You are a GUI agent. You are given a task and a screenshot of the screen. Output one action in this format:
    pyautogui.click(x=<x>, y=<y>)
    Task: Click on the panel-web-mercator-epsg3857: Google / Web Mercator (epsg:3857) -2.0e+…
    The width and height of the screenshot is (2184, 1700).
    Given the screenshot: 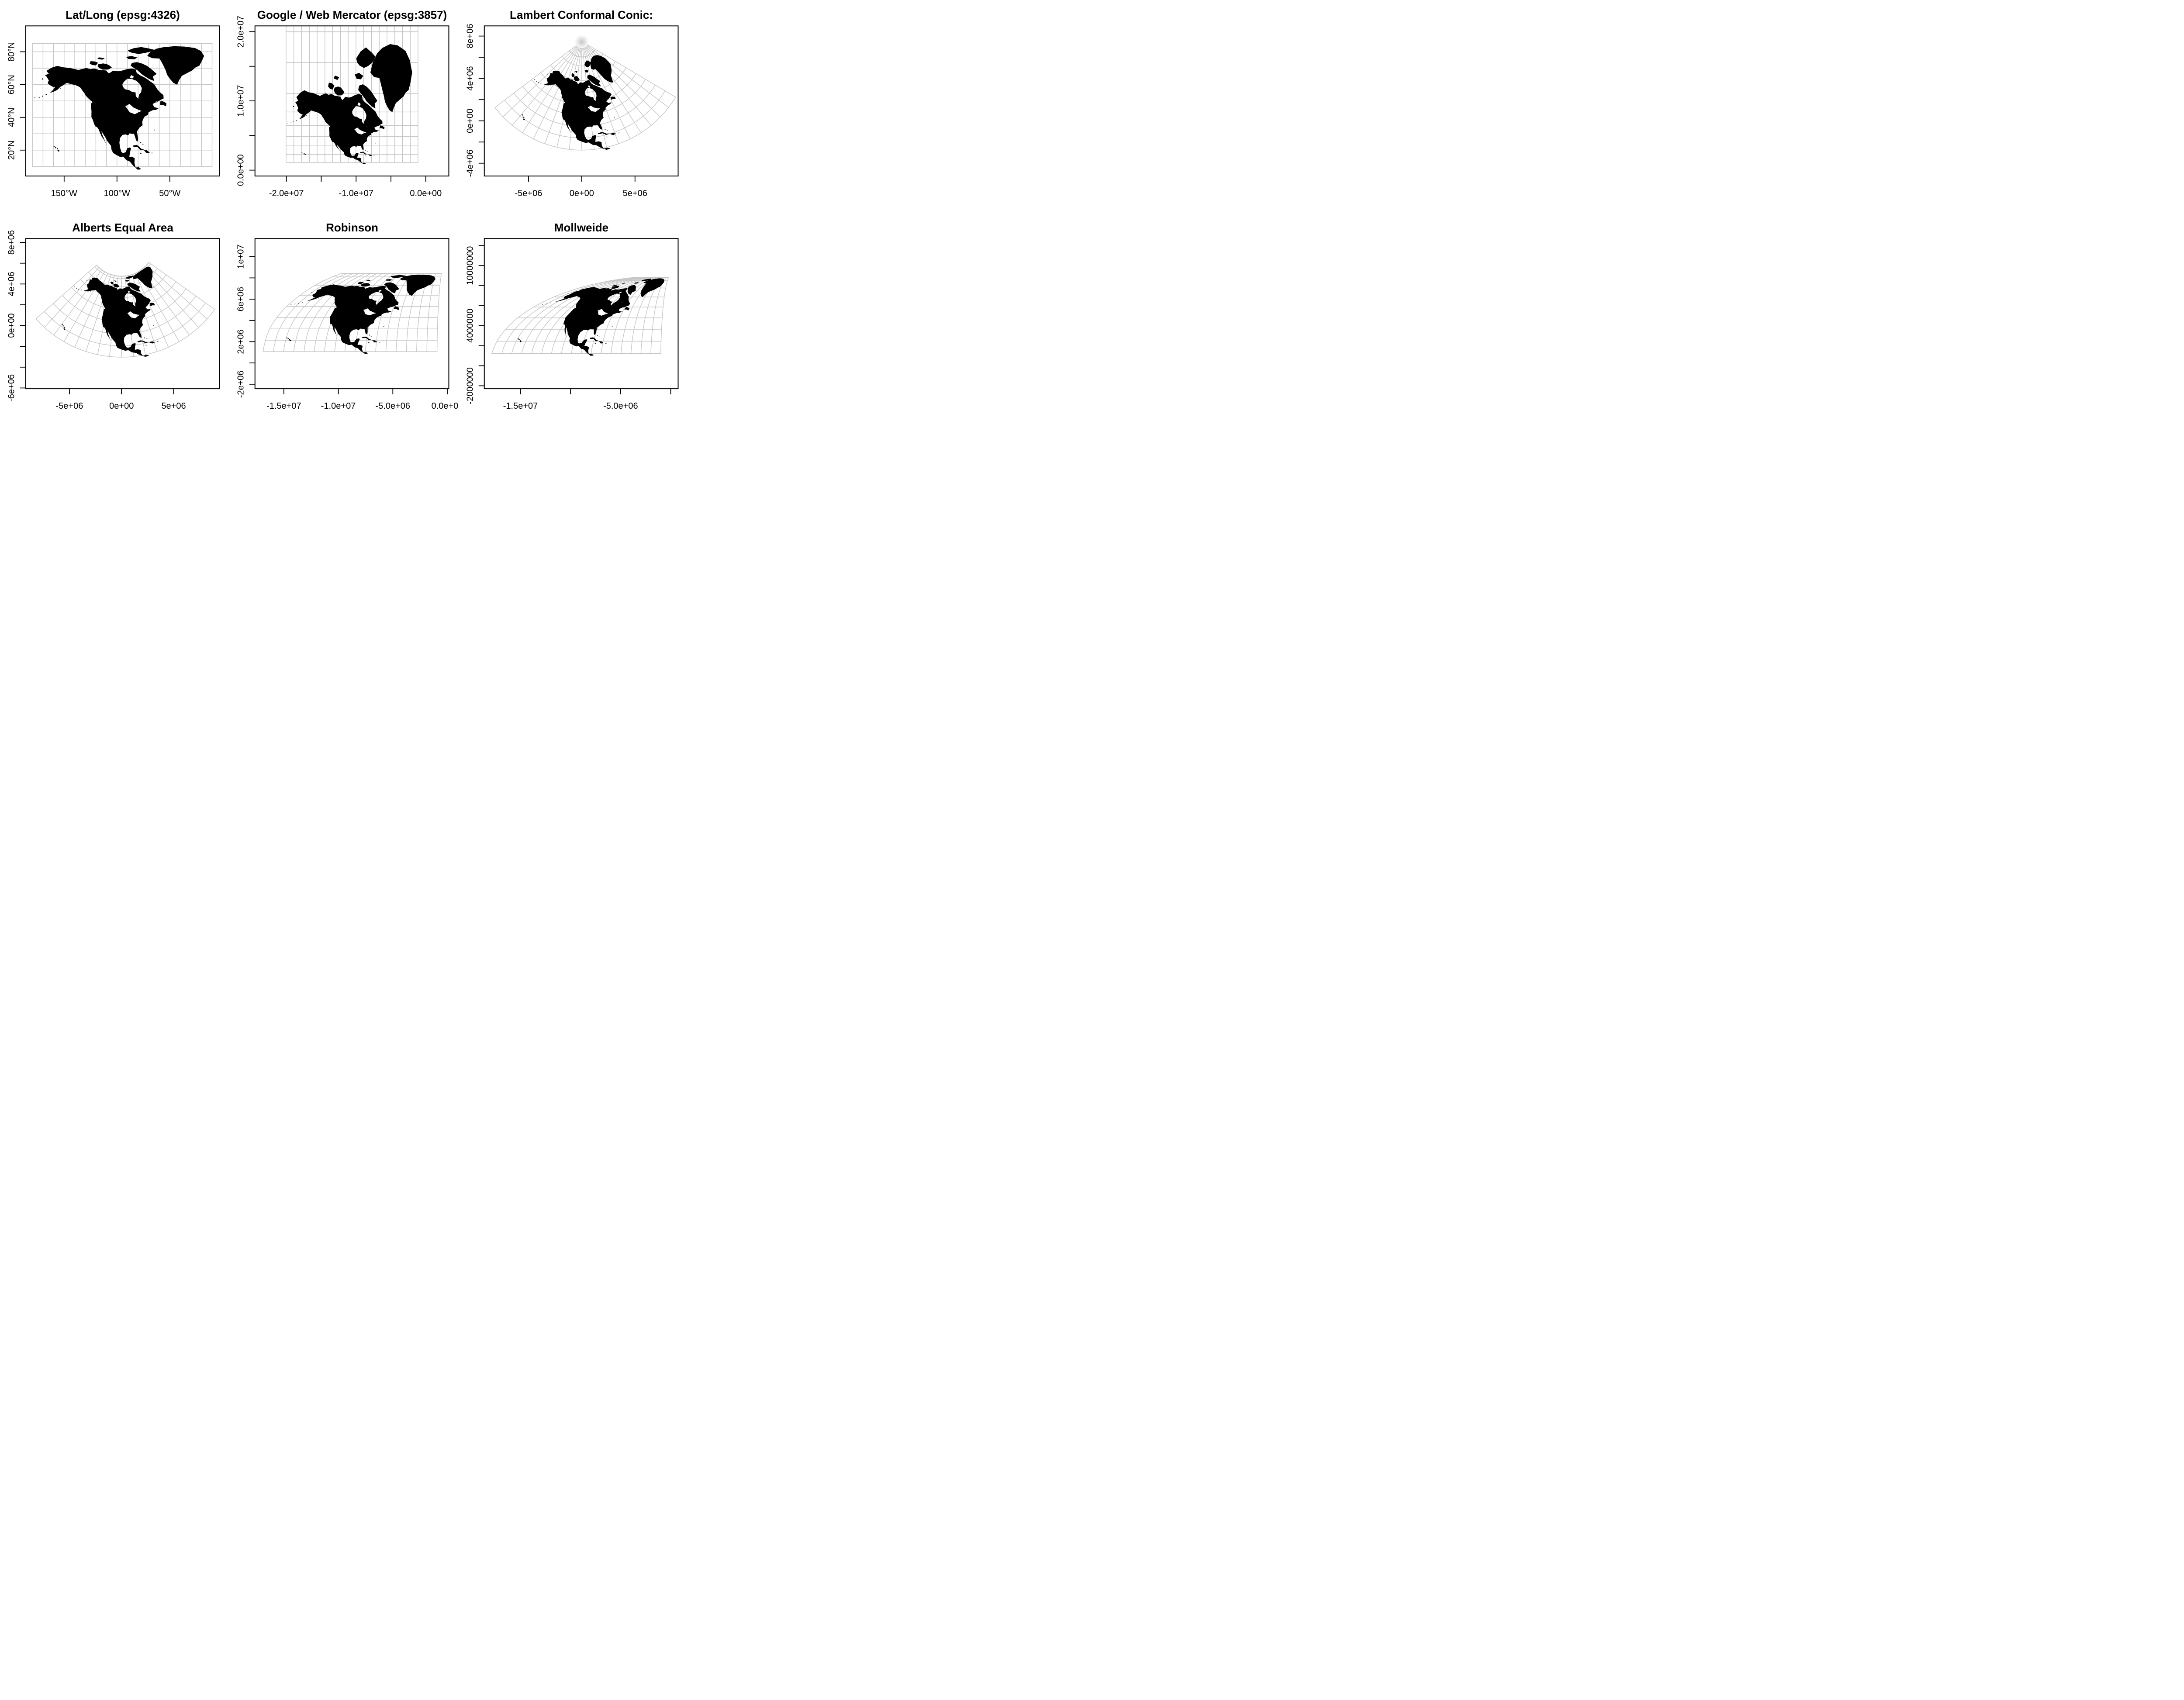 What is the action you would take?
    pyautogui.click(x=344, y=106)
    